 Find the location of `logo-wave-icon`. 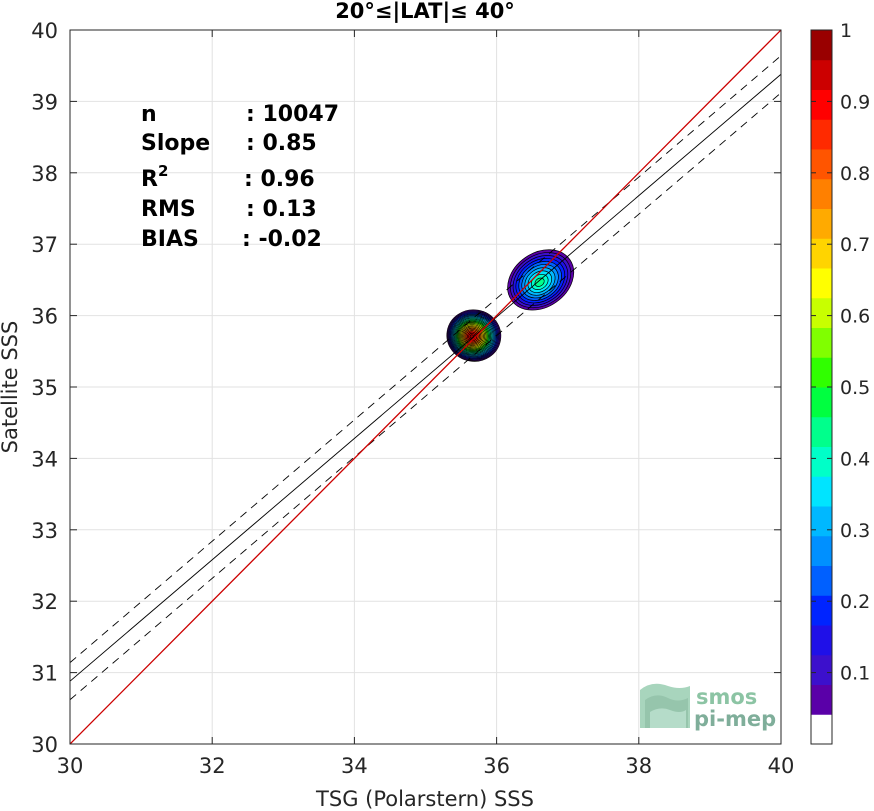

logo-wave-icon is located at coordinates (665, 705).